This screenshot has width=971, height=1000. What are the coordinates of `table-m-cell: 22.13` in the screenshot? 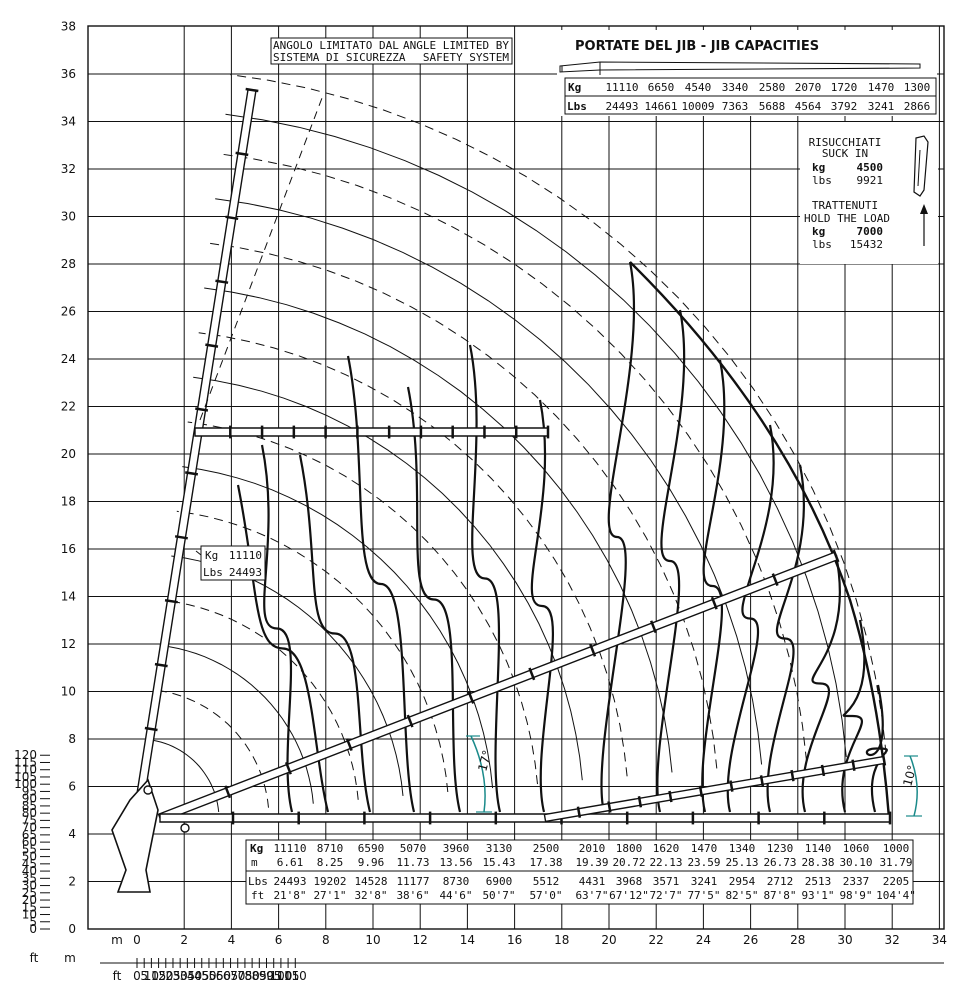 It's located at (665, 862).